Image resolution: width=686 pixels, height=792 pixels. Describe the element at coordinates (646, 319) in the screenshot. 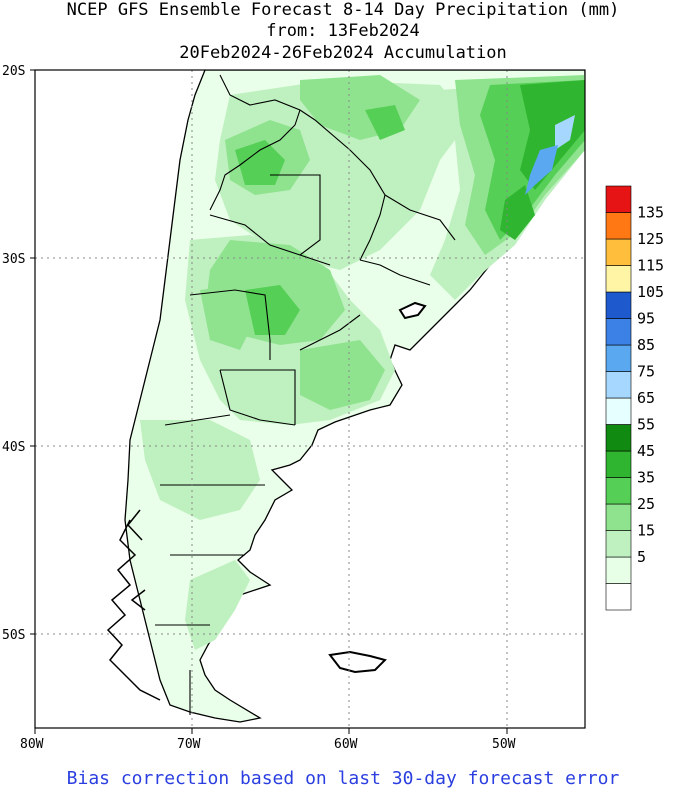

I see `legend-label: 95` at that location.